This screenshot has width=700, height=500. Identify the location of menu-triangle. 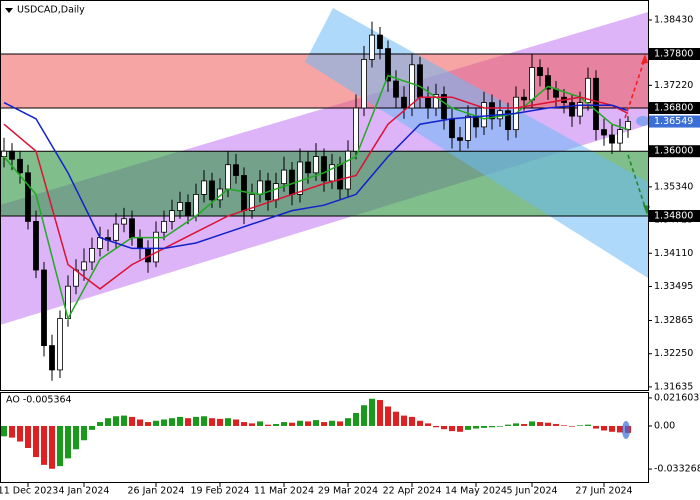
(9, 10).